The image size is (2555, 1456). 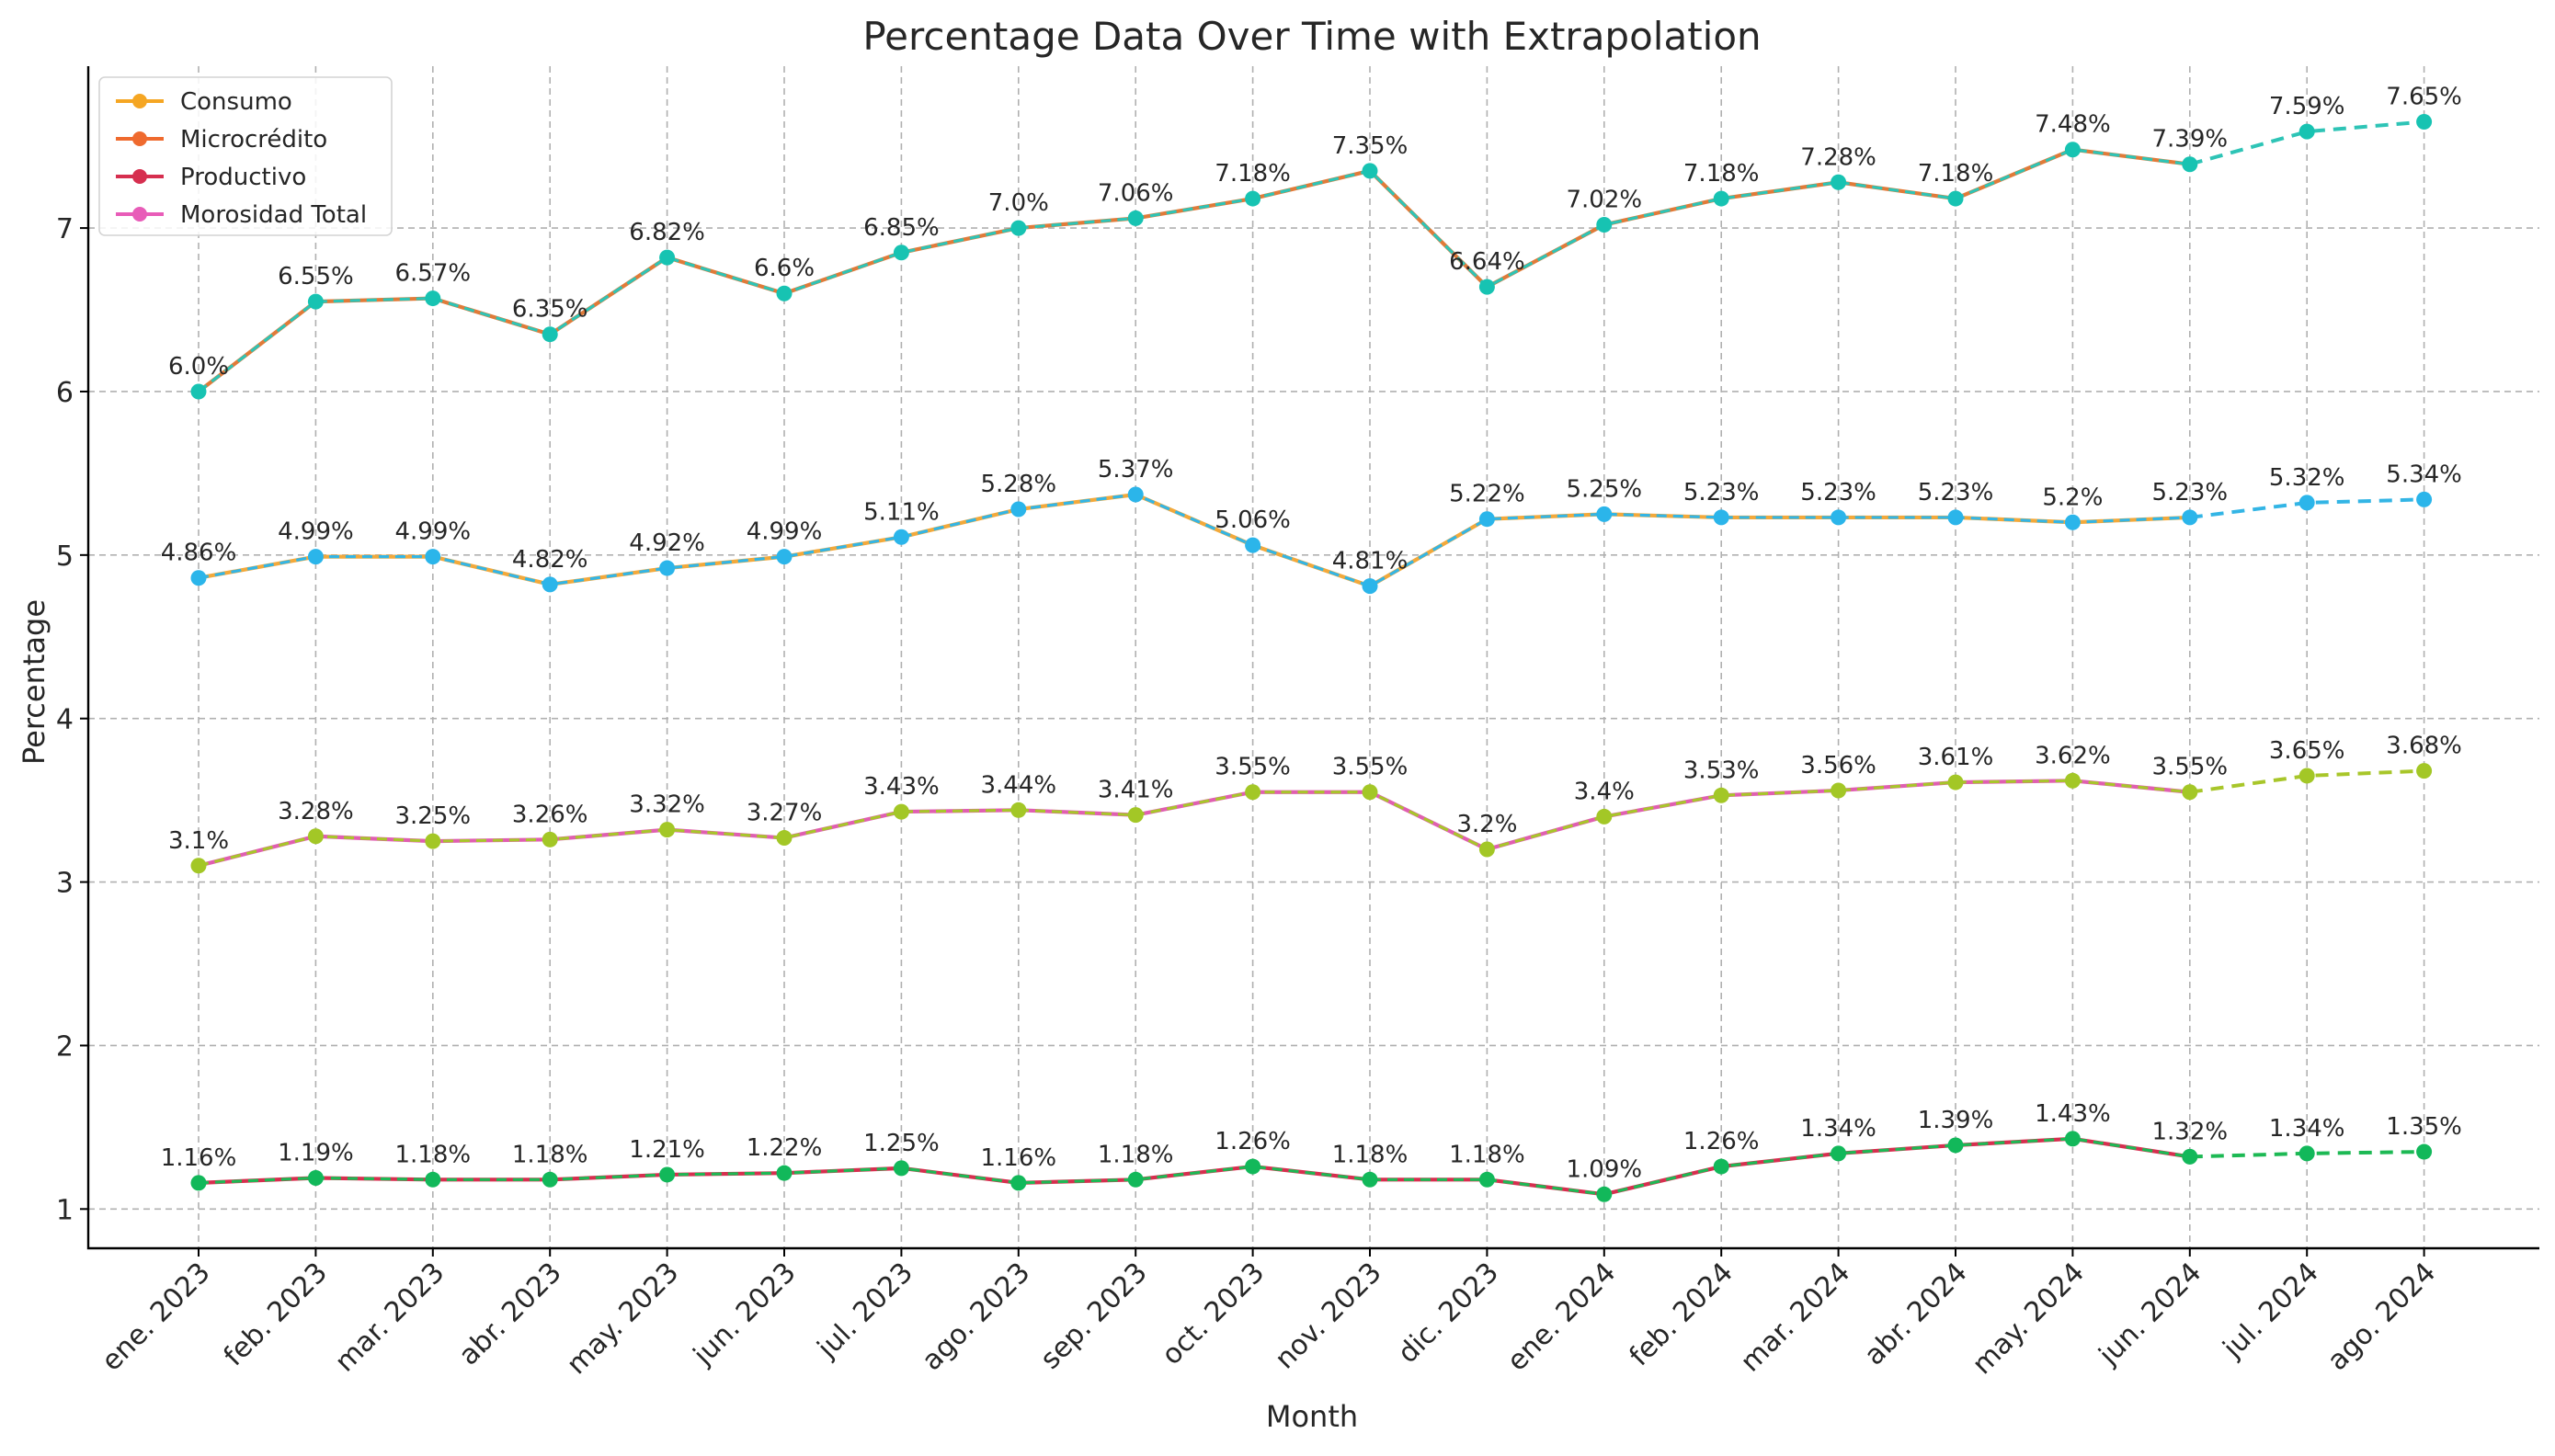 What do you see at coordinates (276, 1314) in the screenshot?
I see `x-tick-label: feb. 2023` at bounding box center [276, 1314].